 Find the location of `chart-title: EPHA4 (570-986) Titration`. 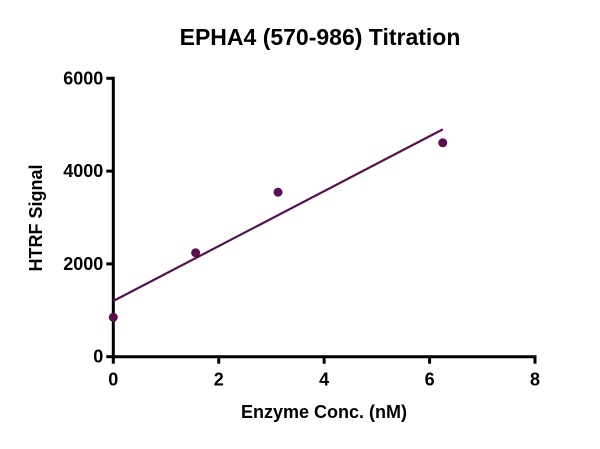

chart-title: EPHA4 (570-986) Titration is located at coordinates (320, 37).